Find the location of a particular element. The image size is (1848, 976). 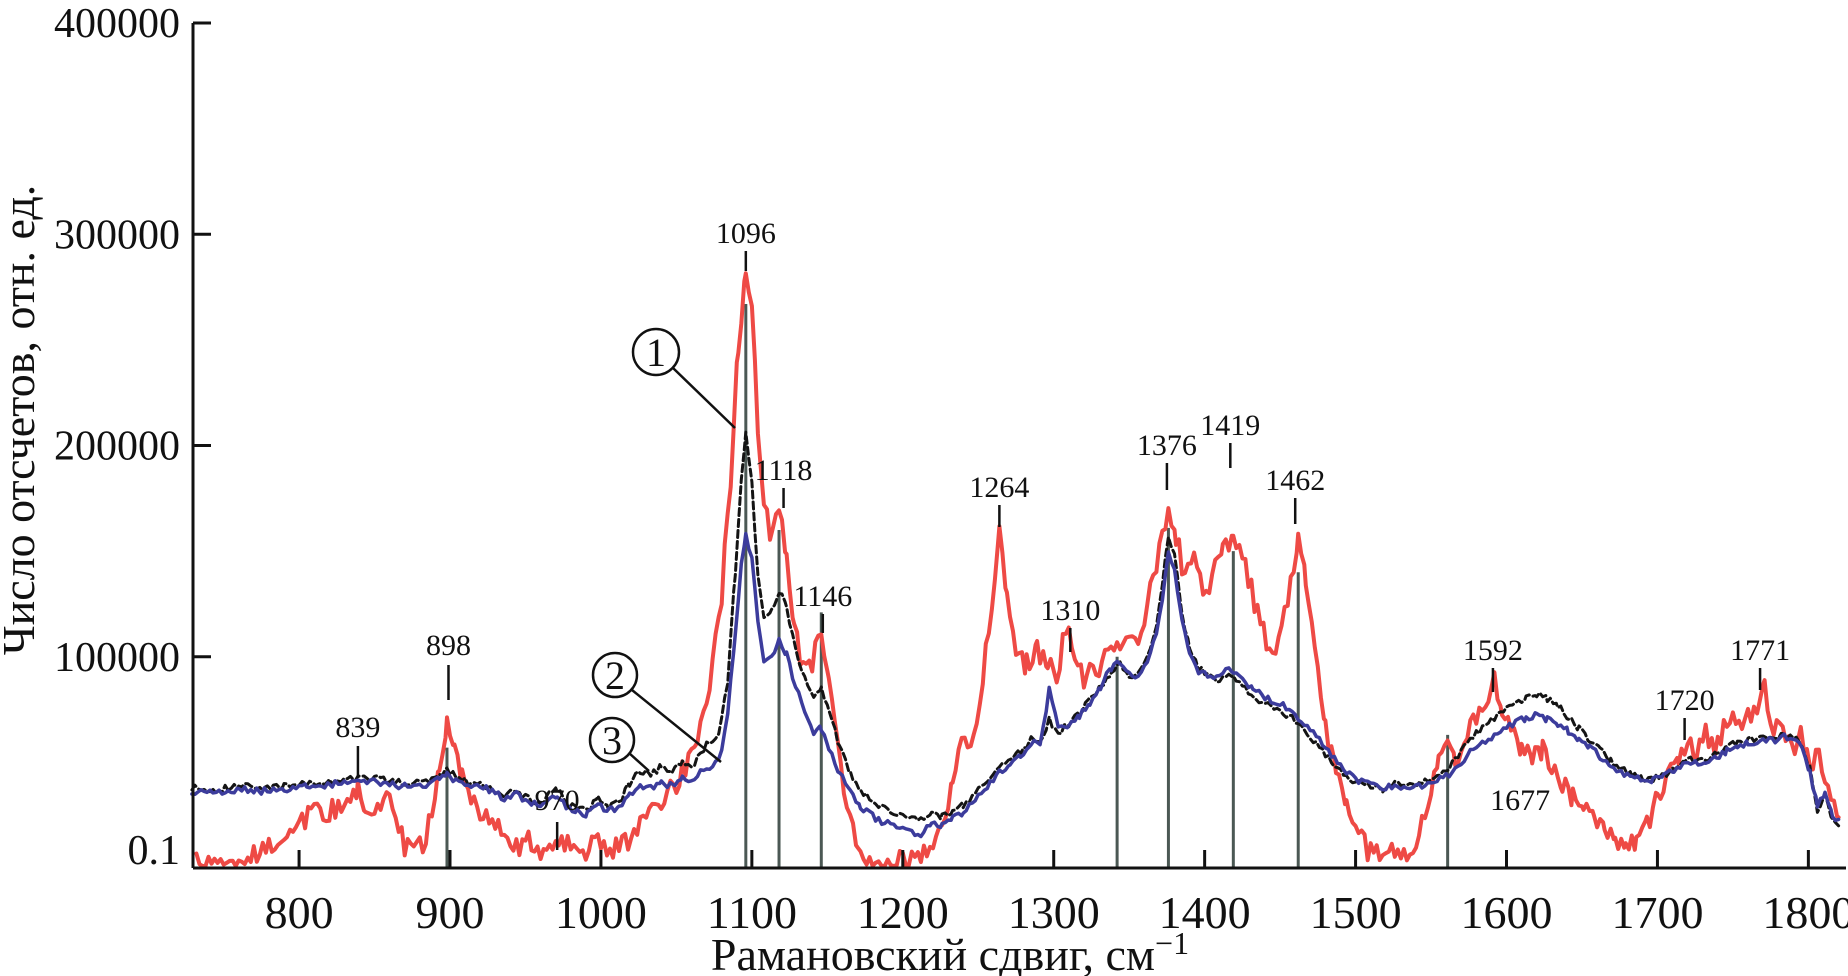

callout-2-leader is located at coordinates (676, 726).